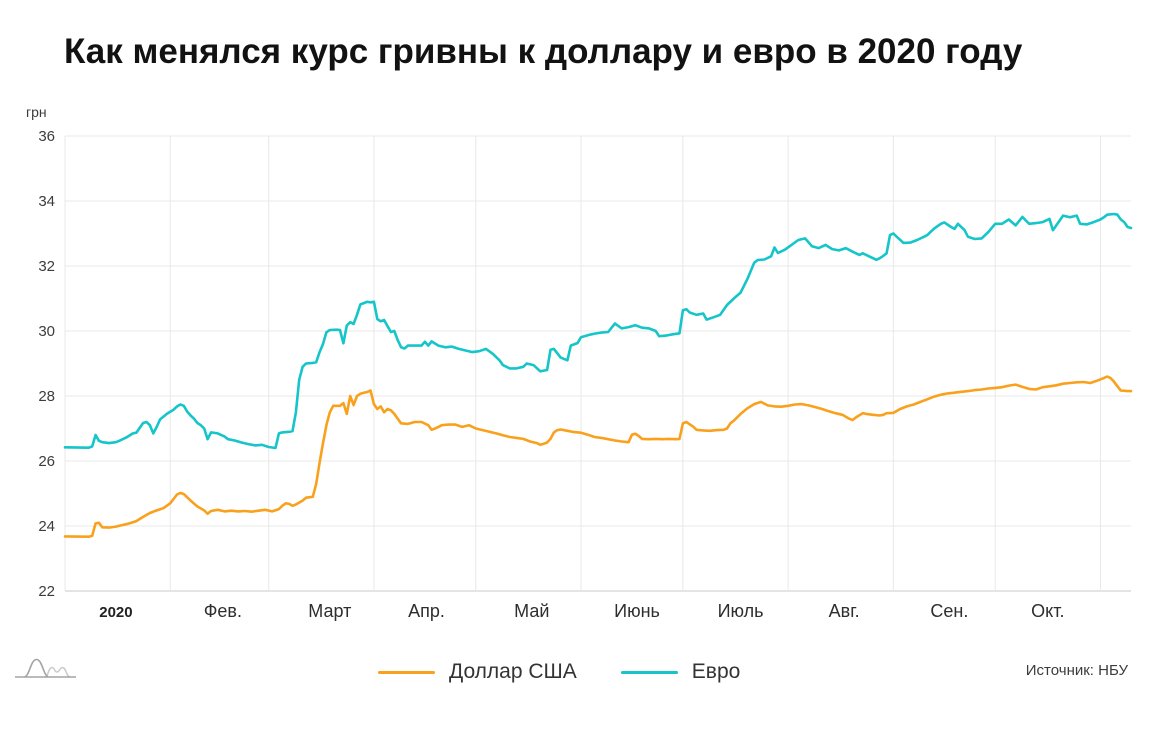 This screenshot has height=742, width=1164. Describe the element at coordinates (741, 611) in the screenshot. I see `x-tick-label-Июль: Июль` at that location.